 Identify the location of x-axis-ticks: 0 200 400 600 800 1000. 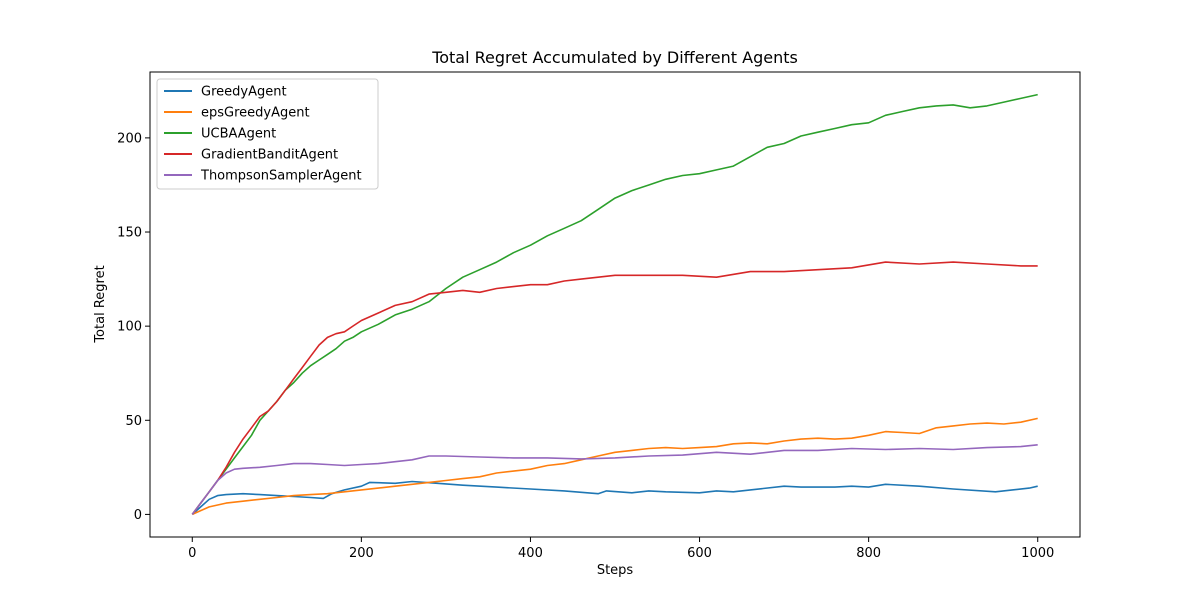
(621, 549).